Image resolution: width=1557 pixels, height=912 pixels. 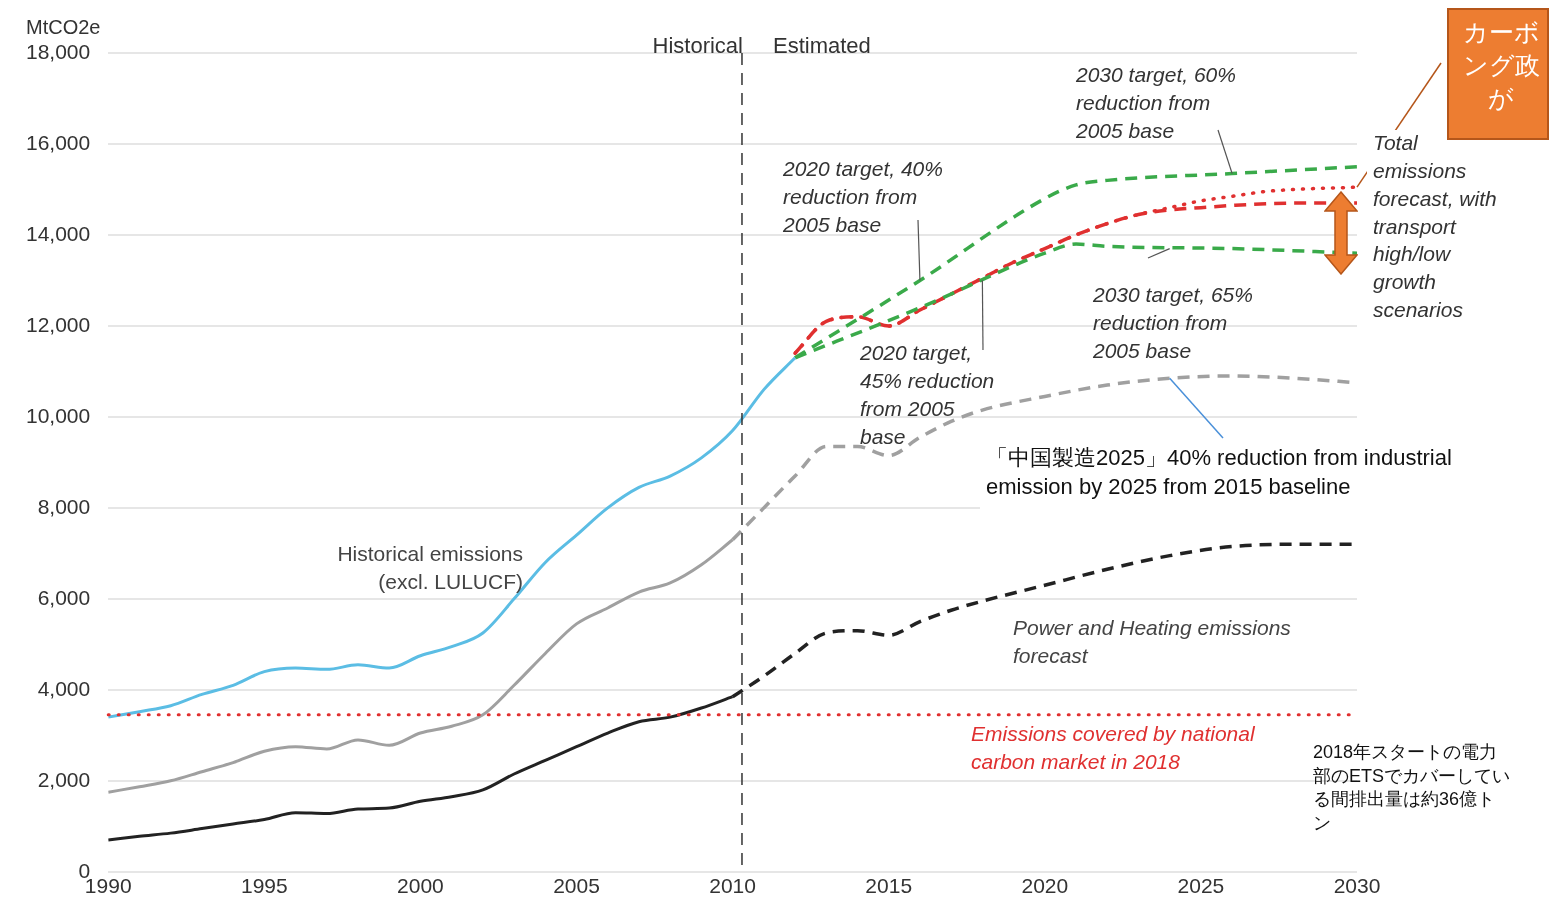 What do you see at coordinates (64, 779) in the screenshot?
I see `y-tick-label: 2,000` at bounding box center [64, 779].